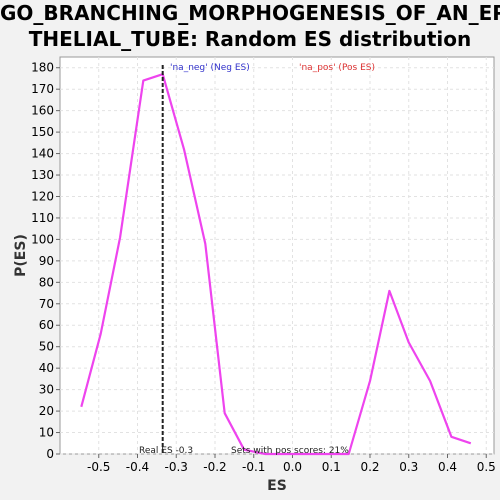  I want to click on x-tick-label: 0.3, so click(408, 467).